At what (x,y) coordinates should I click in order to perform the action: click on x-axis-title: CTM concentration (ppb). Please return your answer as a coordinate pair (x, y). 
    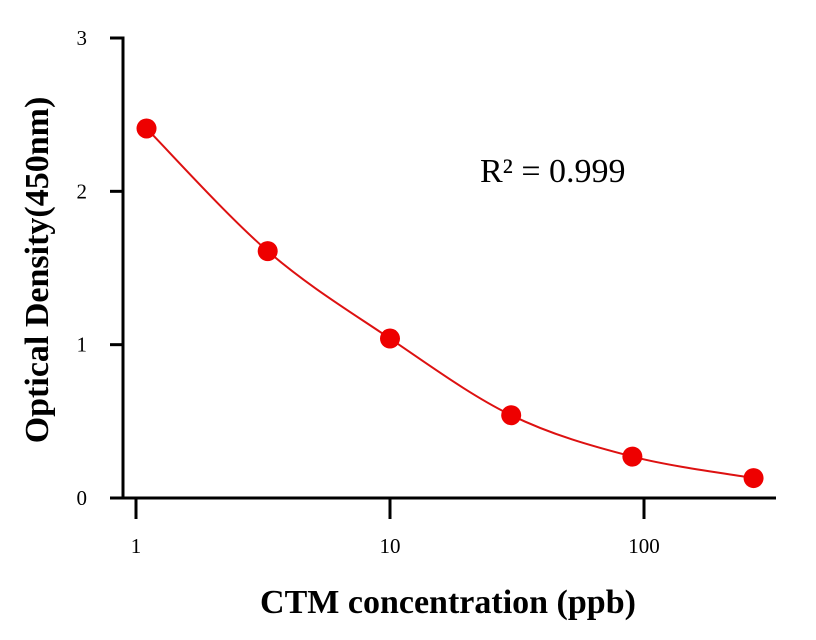
    Looking at the image, I should click on (448, 602).